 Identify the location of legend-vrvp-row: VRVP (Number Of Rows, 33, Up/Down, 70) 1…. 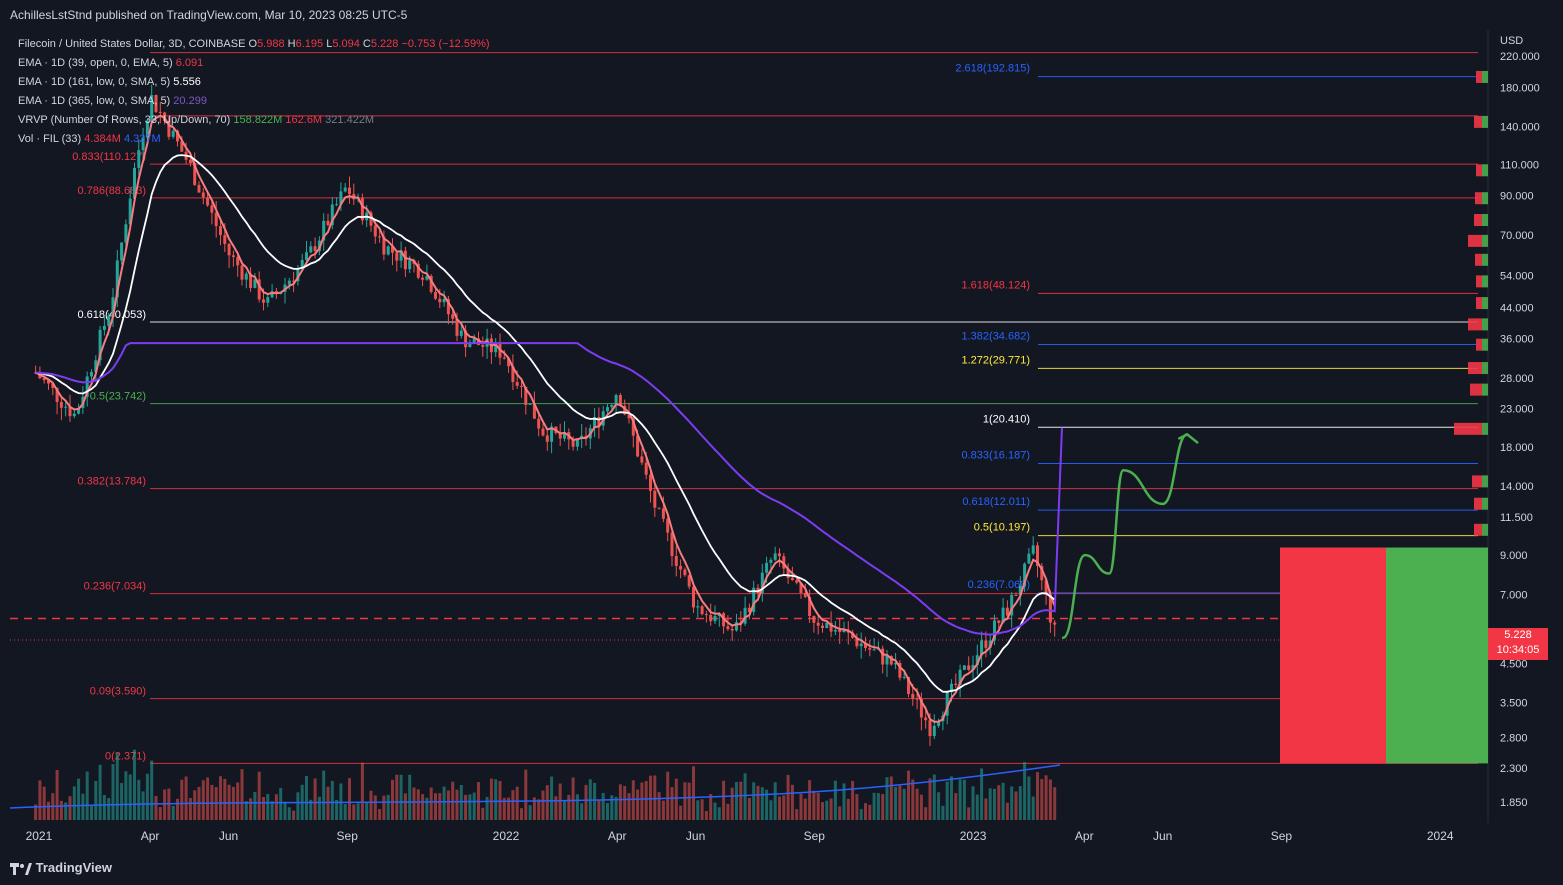
(254, 120).